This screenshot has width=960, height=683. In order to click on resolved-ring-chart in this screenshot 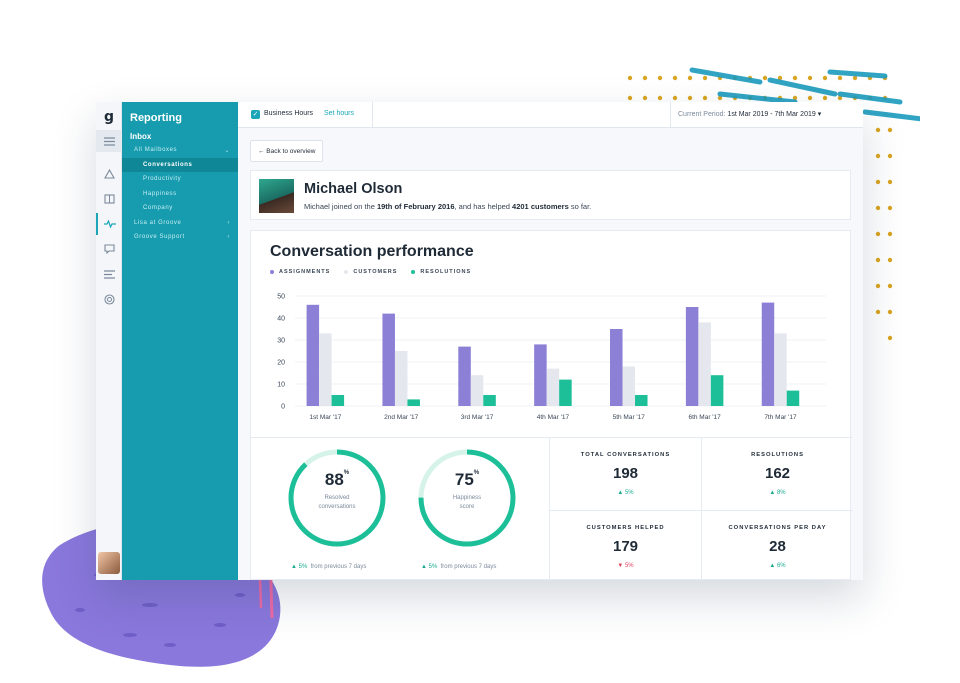, I will do `click(337, 498)`.